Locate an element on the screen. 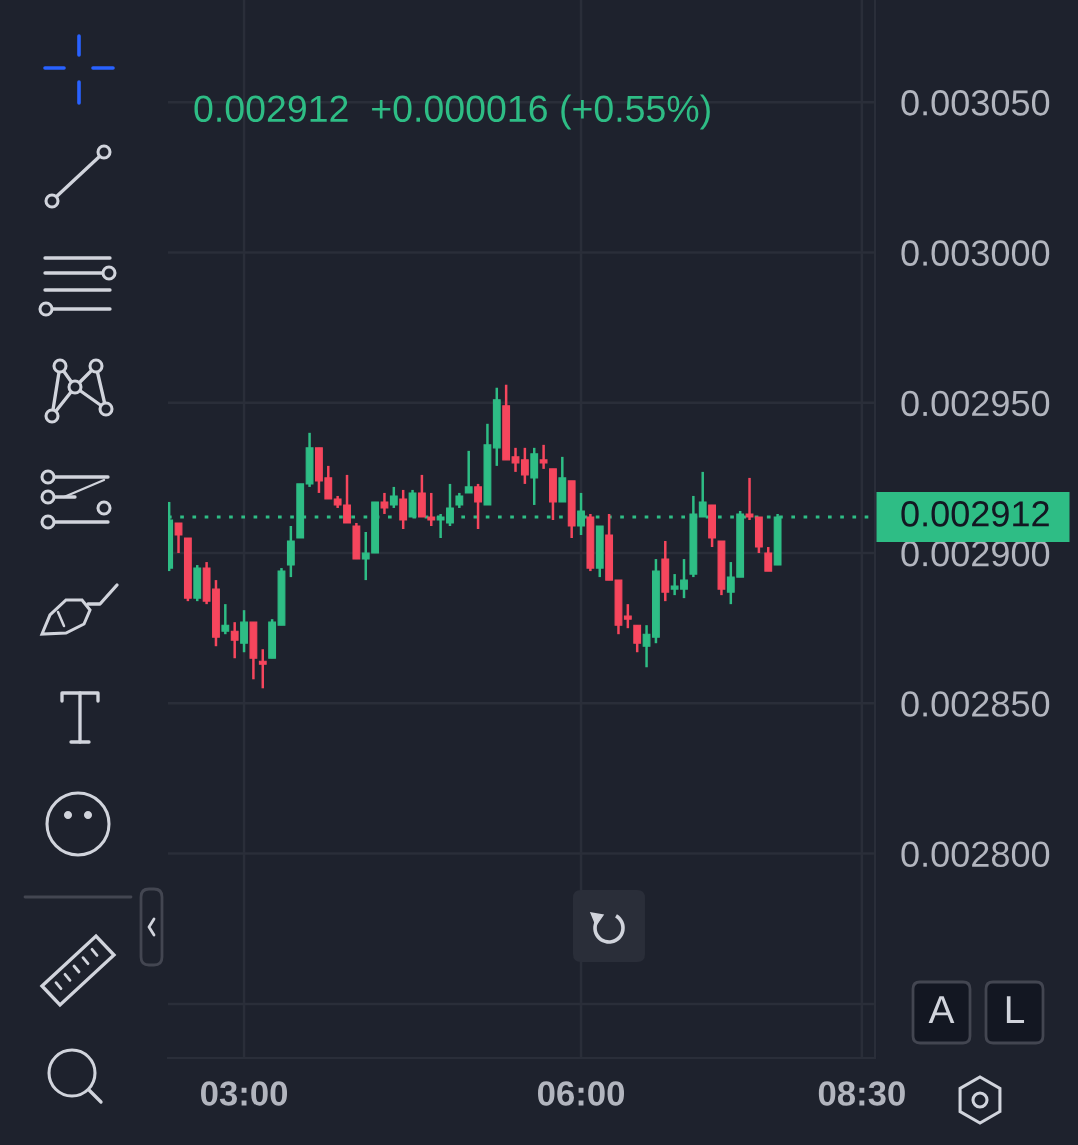  y-tick-label: 0.002850 is located at coordinates (975, 704).